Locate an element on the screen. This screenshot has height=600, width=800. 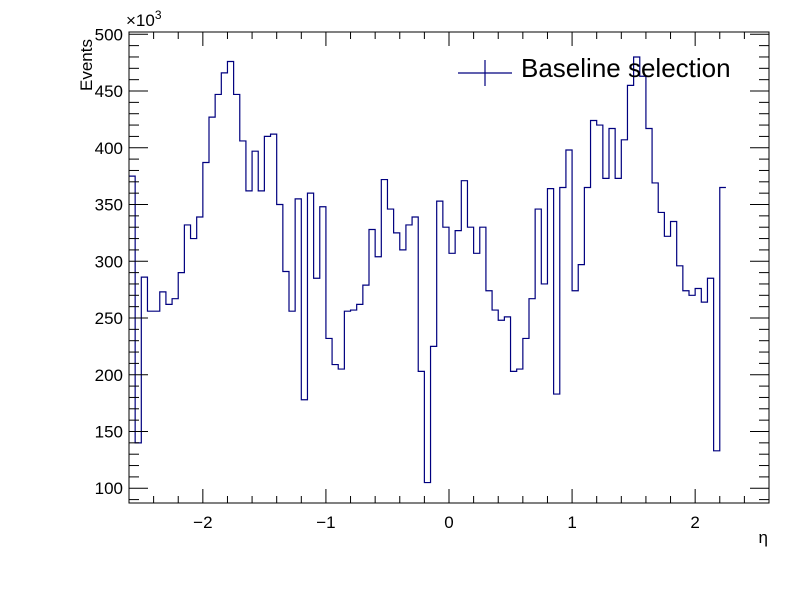
y-tick-label: 250 is located at coordinates (109, 318).